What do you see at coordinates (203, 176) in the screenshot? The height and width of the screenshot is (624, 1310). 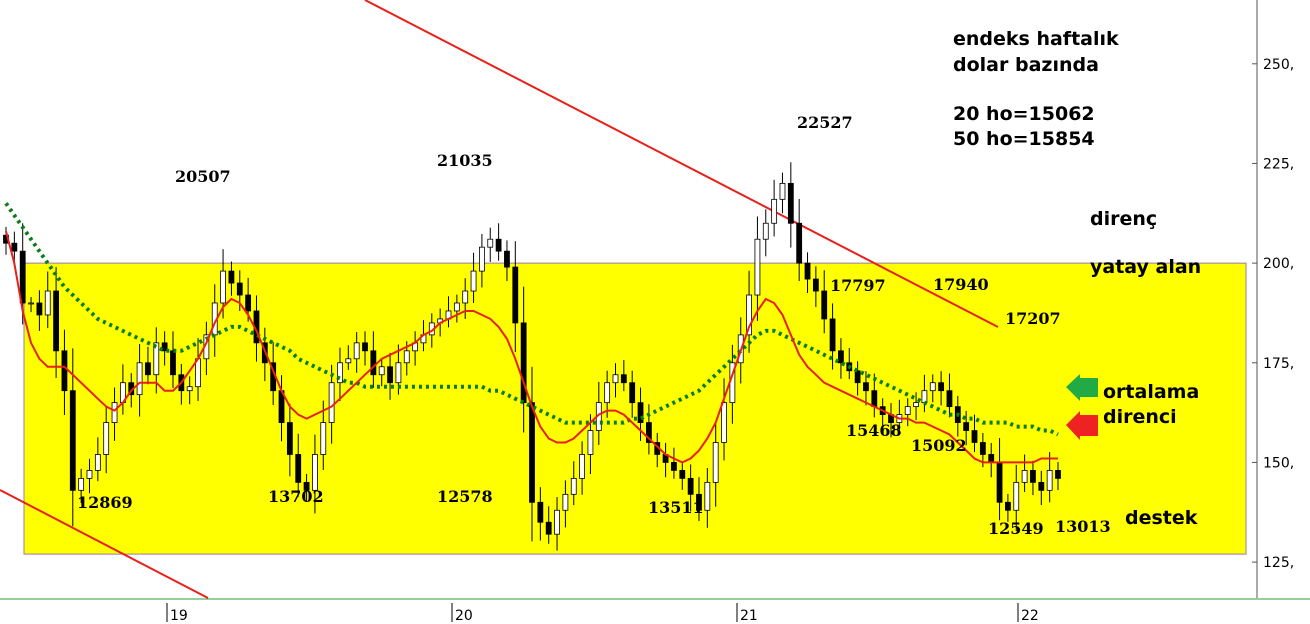 I see `price-label: 20507` at bounding box center [203, 176].